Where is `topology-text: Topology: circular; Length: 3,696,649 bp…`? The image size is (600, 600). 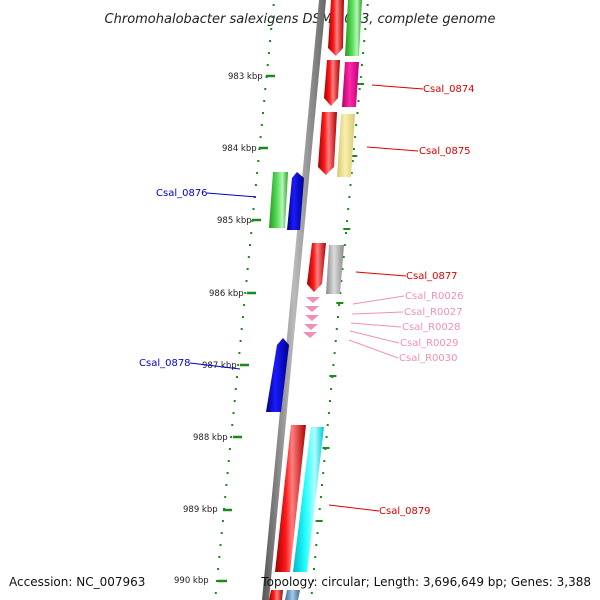 topology-text: Topology: circular; Length: 3,696,649 bp… is located at coordinates (426, 582).